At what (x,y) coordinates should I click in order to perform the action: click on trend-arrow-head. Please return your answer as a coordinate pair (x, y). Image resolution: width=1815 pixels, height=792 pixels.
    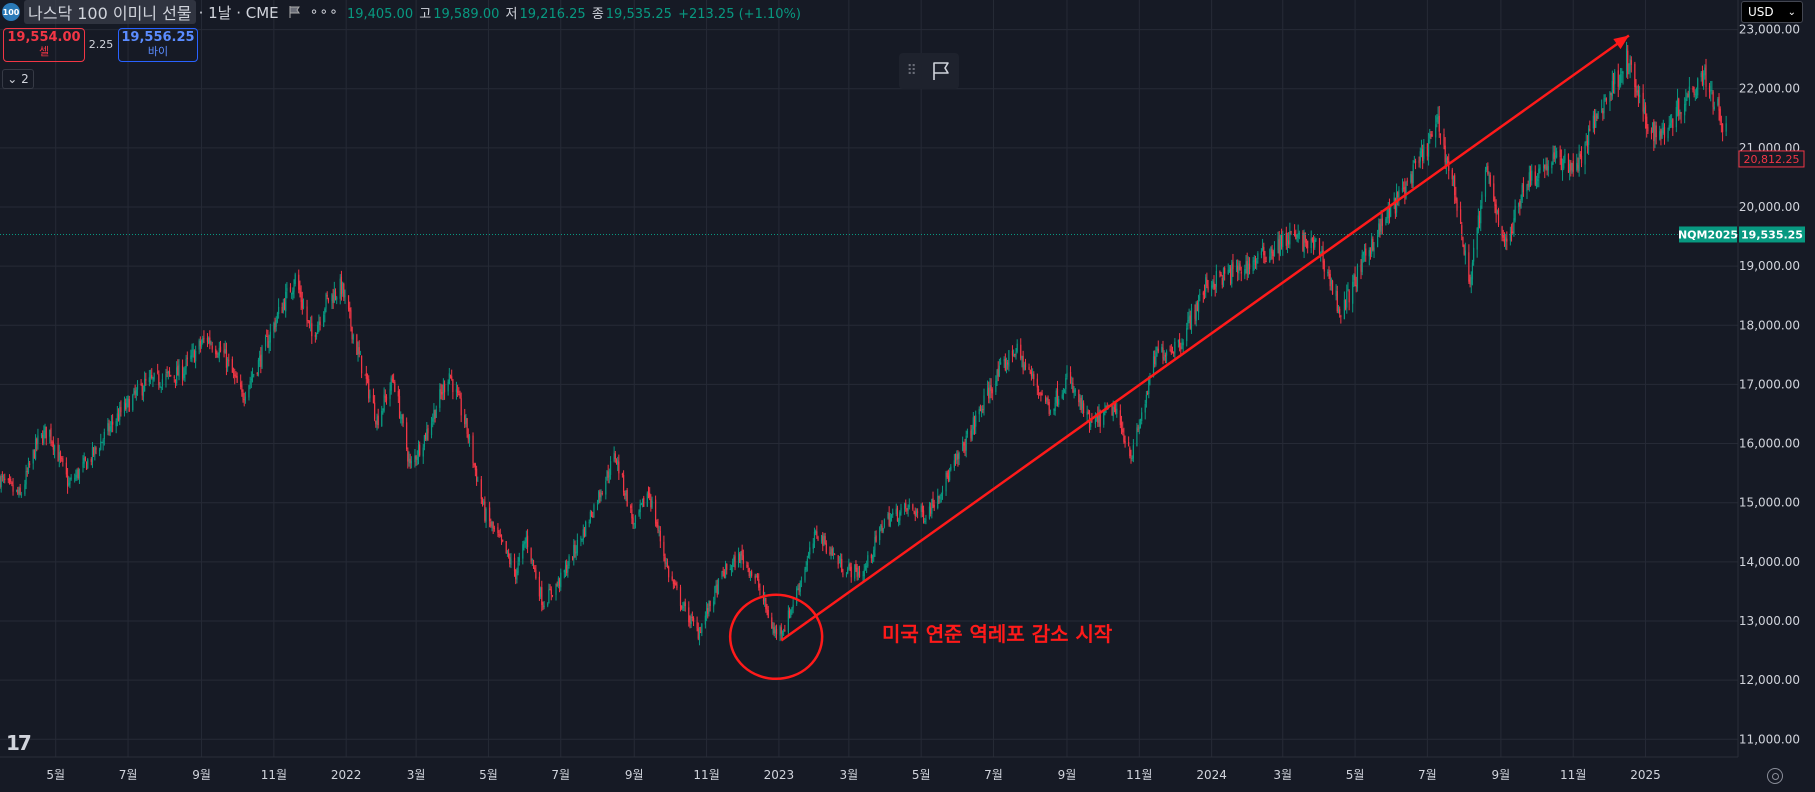
    Looking at the image, I should click on (1621, 42).